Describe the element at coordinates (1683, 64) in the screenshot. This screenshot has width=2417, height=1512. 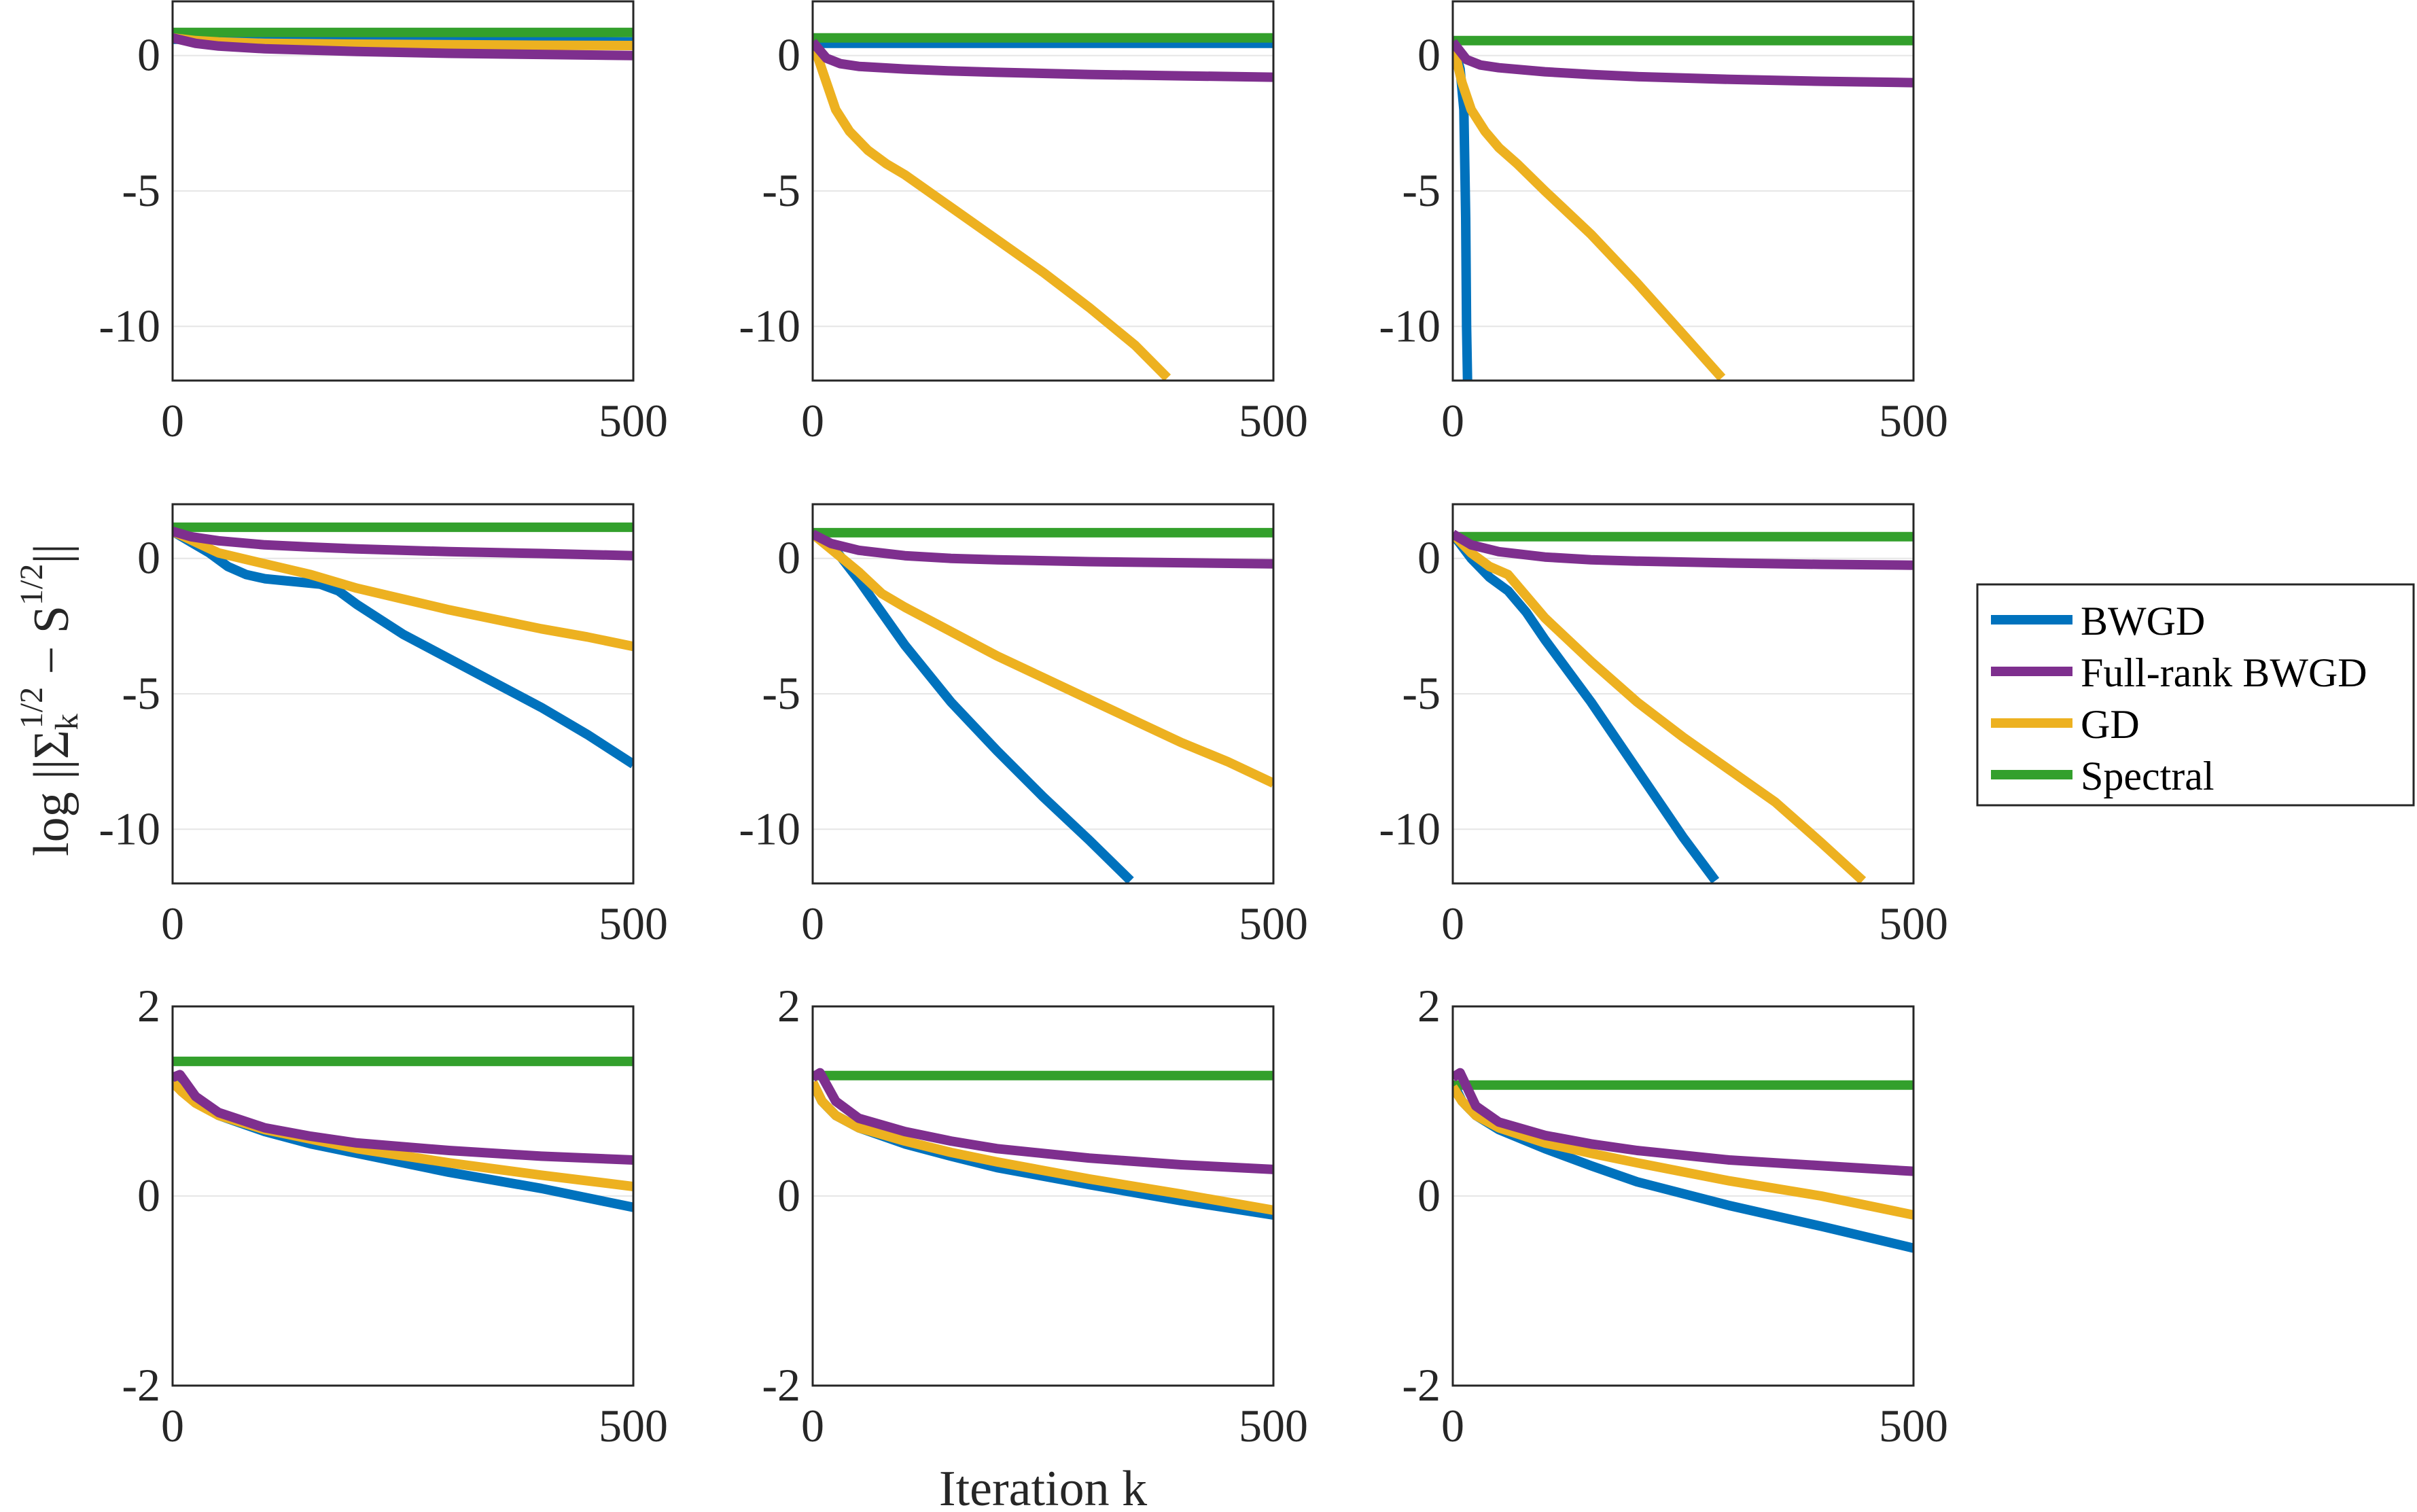
I see `panel-row1-col3-line-full-rank-bwgd` at that location.